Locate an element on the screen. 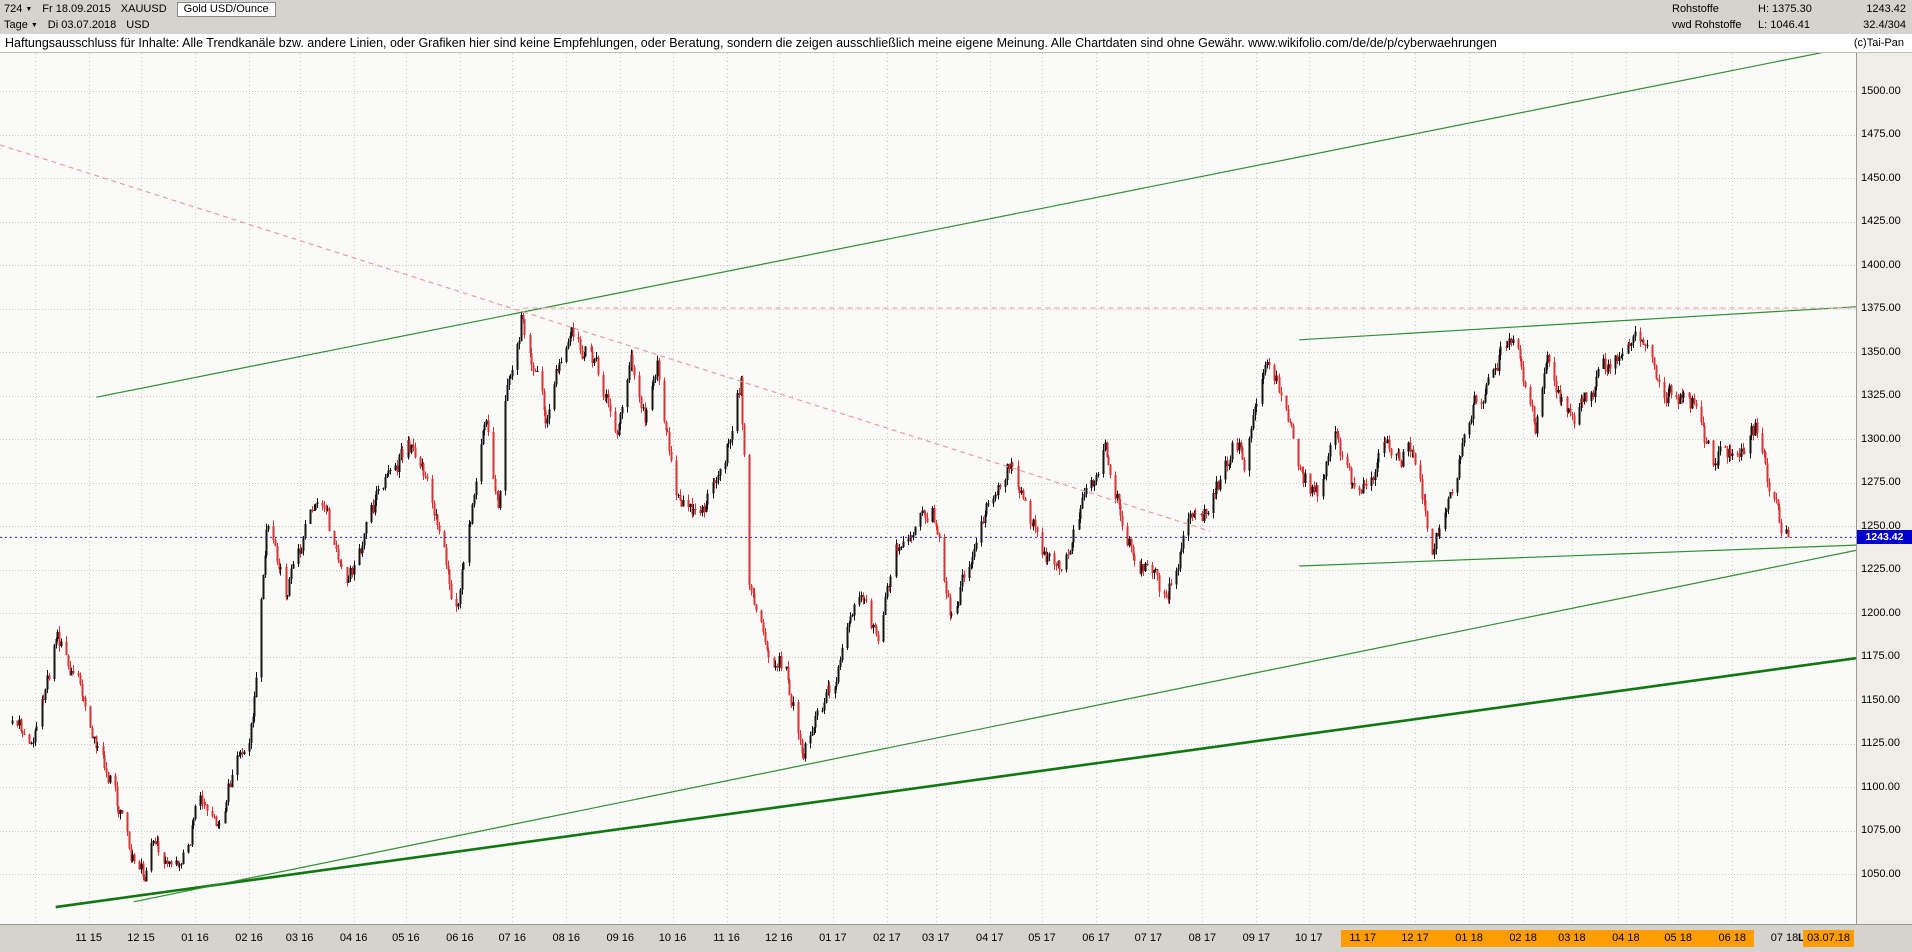  time-axis-label: 02 16 is located at coordinates (249, 938).